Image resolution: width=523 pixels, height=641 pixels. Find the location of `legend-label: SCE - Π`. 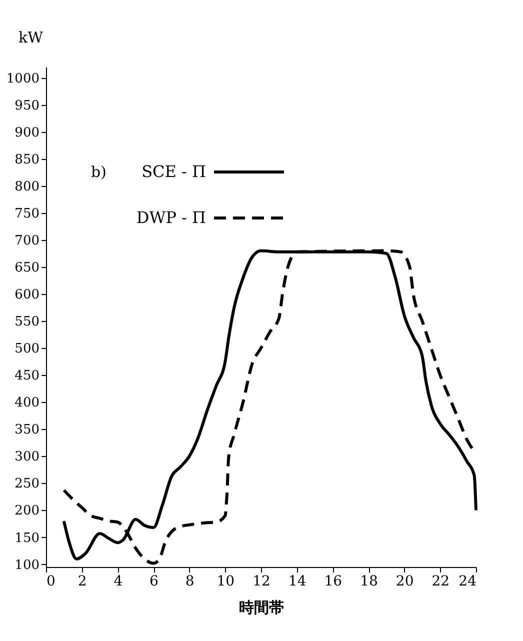

legend-label: SCE - Π is located at coordinates (174, 171).